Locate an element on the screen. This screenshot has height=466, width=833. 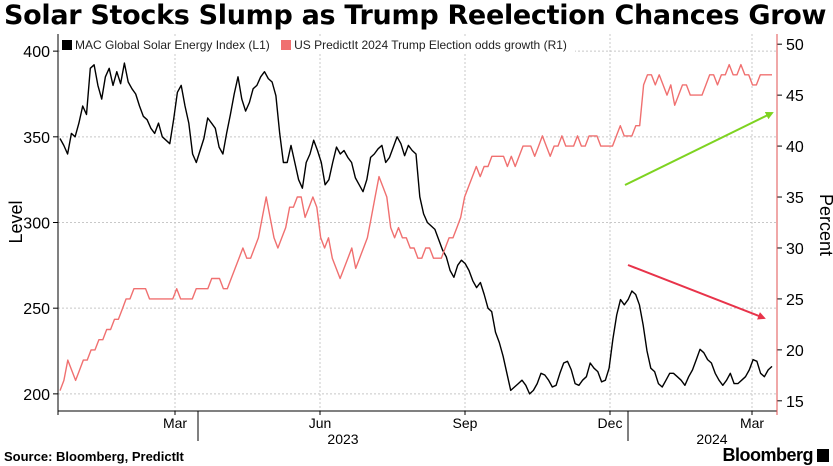
legend-item-solar: MAC Global Solar Energy Index (L1) is located at coordinates (167, 45).